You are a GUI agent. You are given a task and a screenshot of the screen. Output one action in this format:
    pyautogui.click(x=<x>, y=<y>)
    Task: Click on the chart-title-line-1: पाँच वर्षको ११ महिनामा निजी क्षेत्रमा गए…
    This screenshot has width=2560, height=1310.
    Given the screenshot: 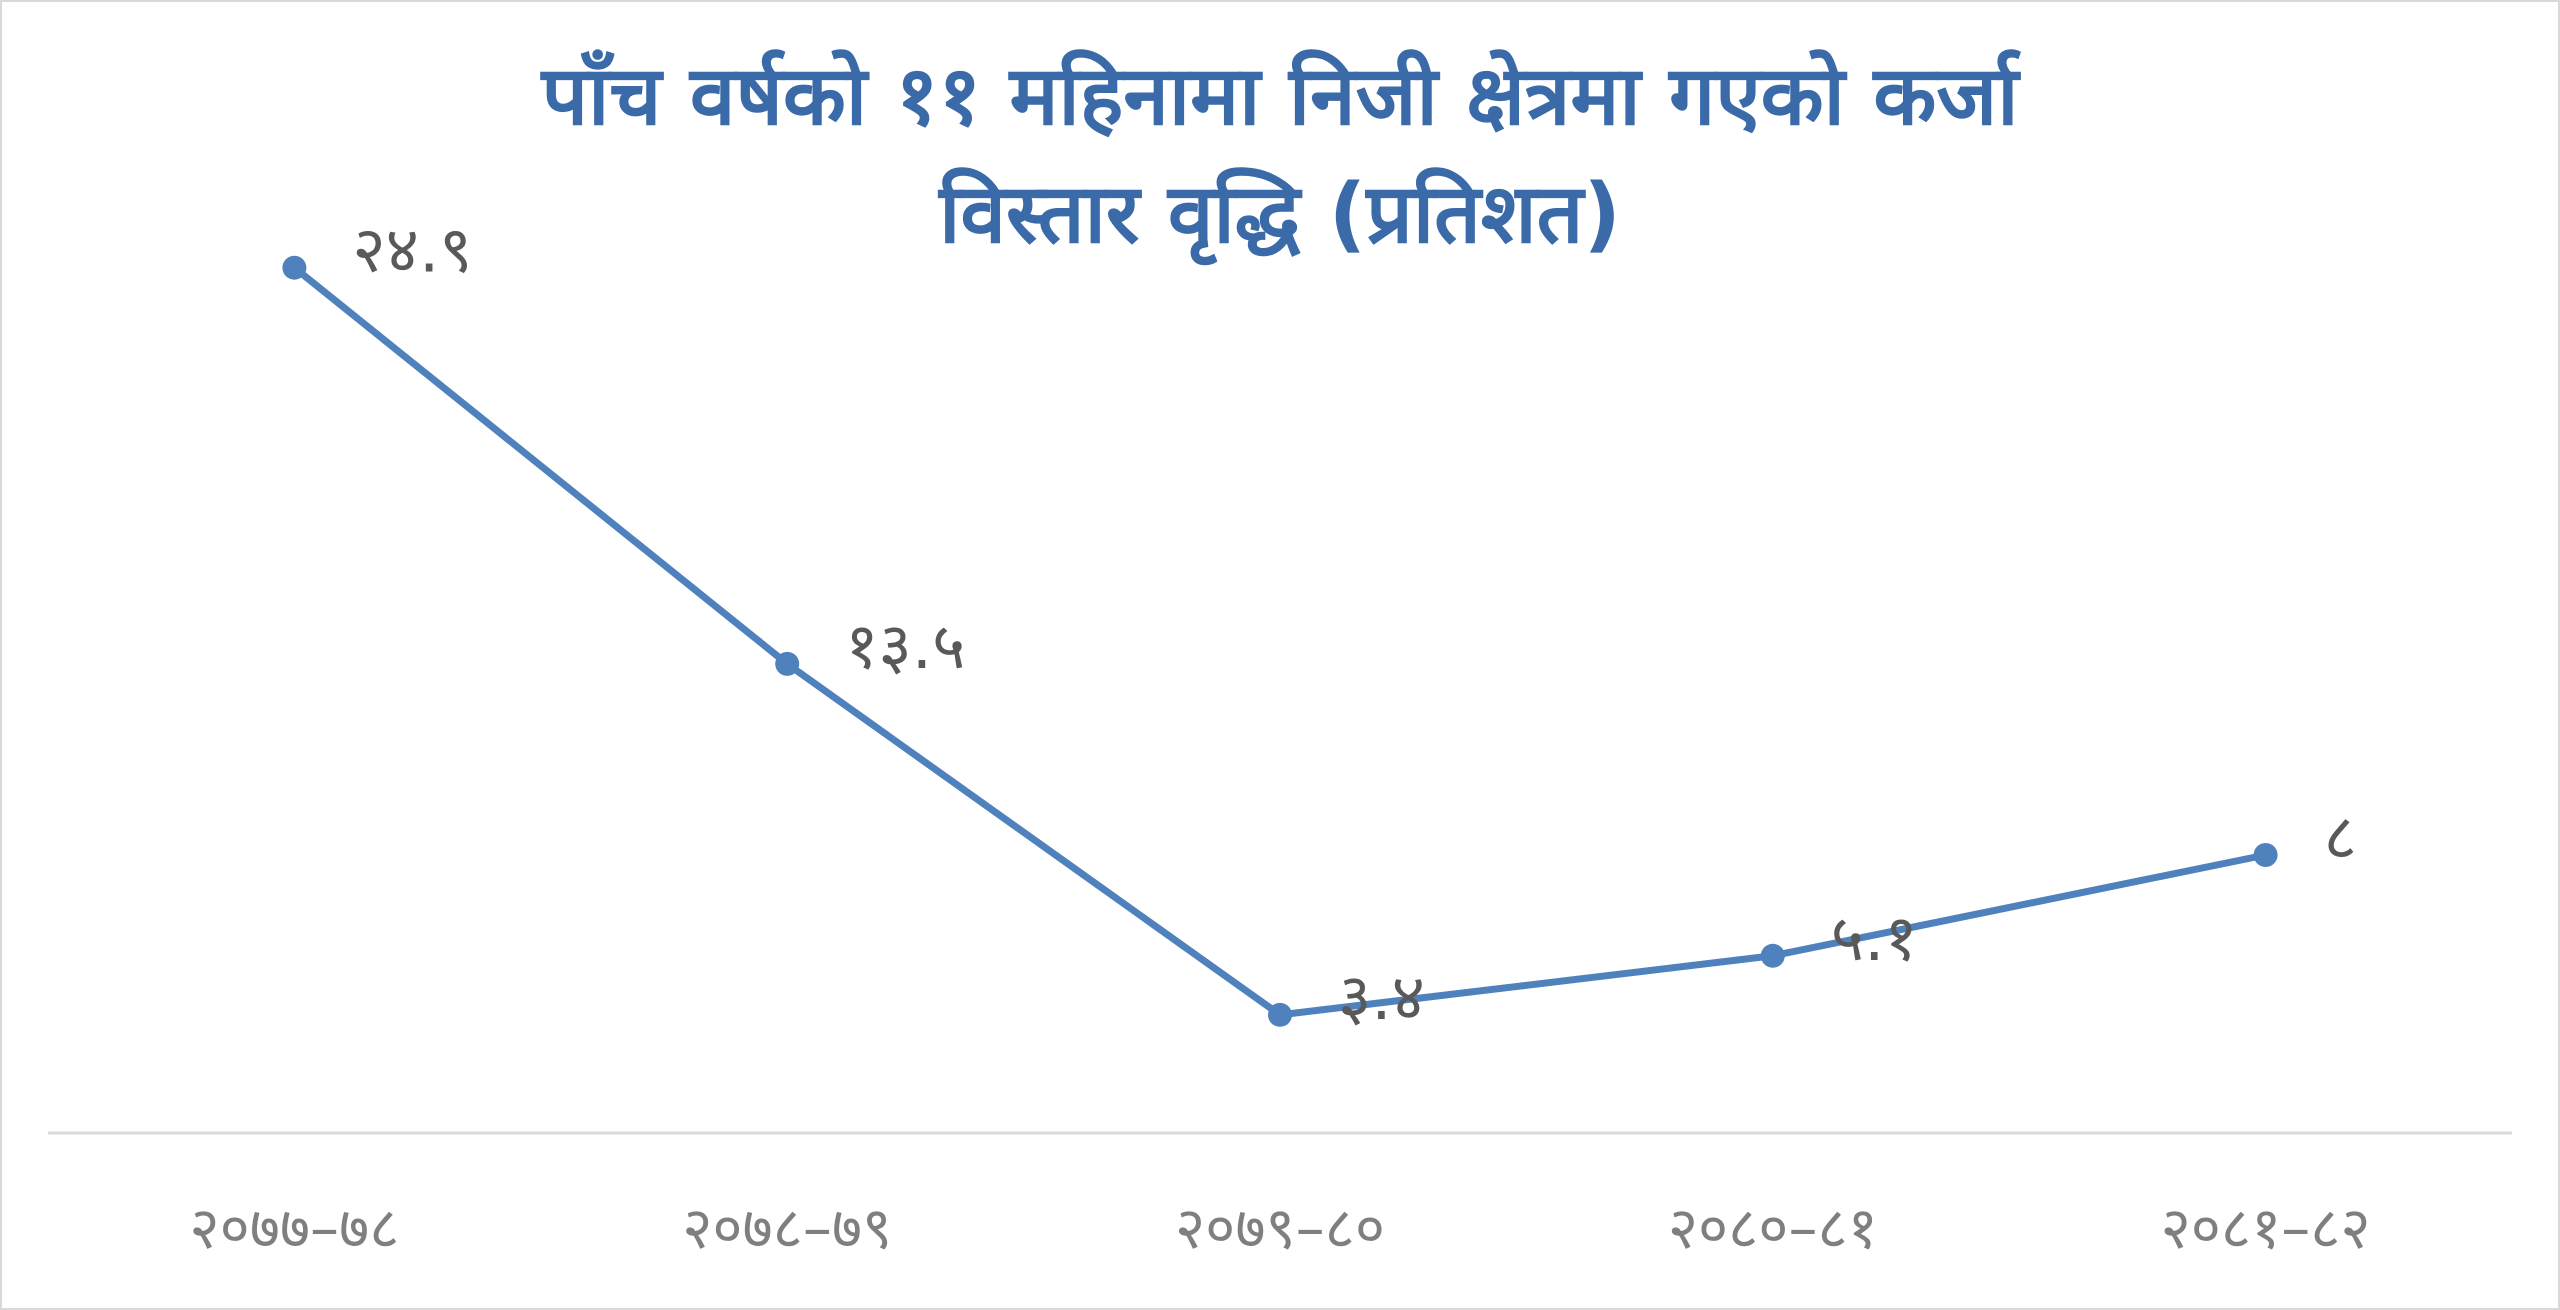 What is the action you would take?
    pyautogui.click(x=1280, y=96)
    